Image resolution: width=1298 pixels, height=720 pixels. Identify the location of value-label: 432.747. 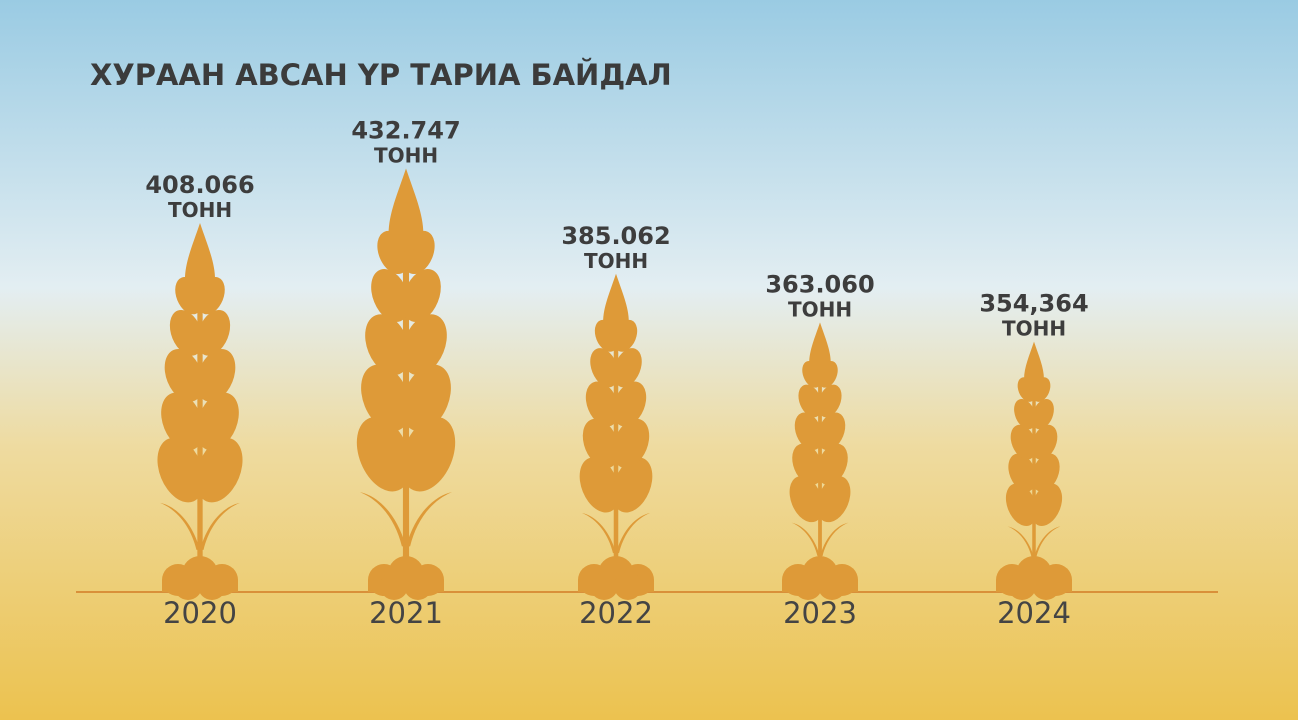
(405, 131).